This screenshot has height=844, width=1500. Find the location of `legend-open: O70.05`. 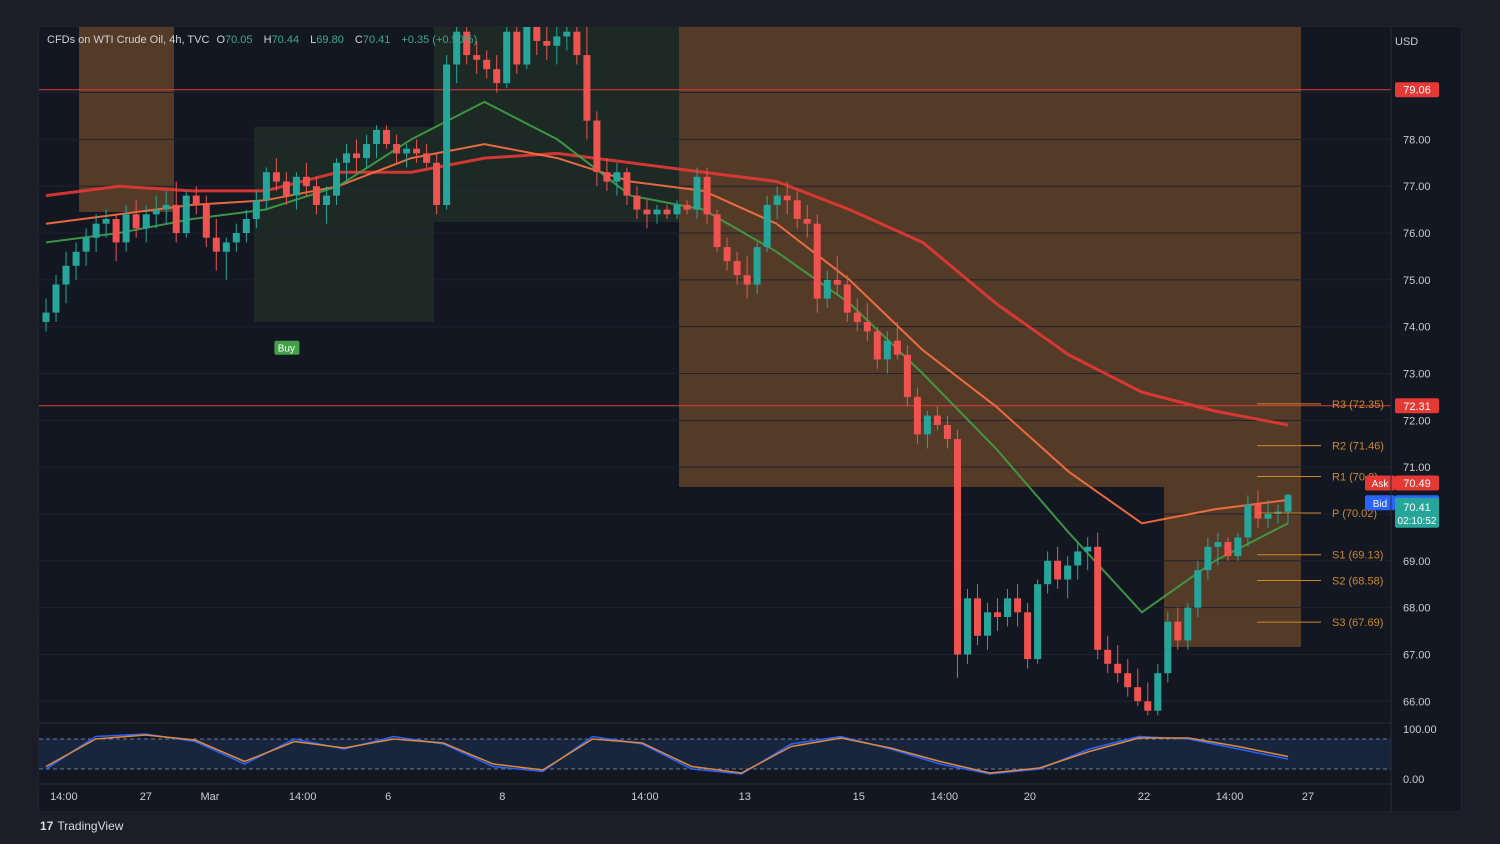

legend-open: O70.05 is located at coordinates (236, 40).